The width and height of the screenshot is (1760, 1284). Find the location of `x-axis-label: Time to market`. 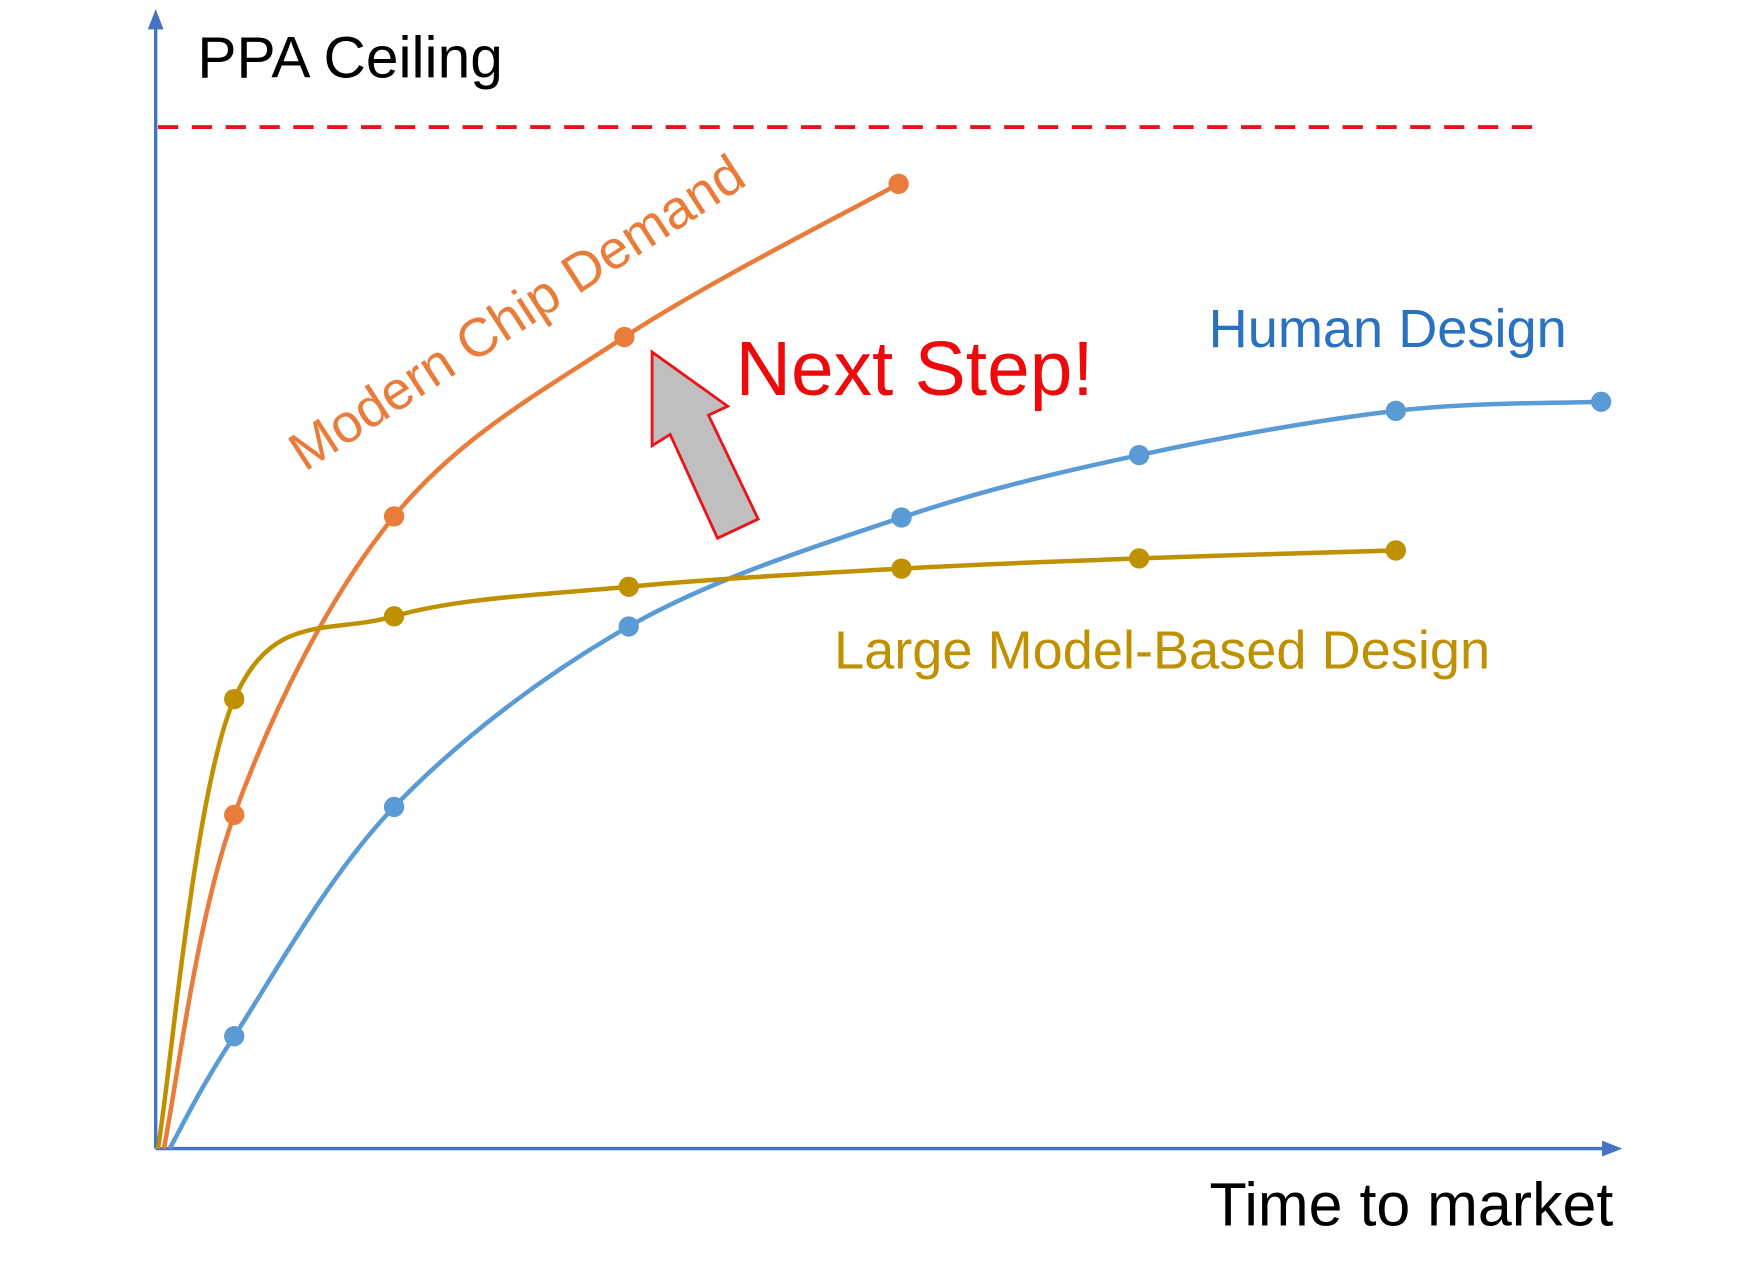

x-axis-label: Time to market is located at coordinates (1411, 1205).